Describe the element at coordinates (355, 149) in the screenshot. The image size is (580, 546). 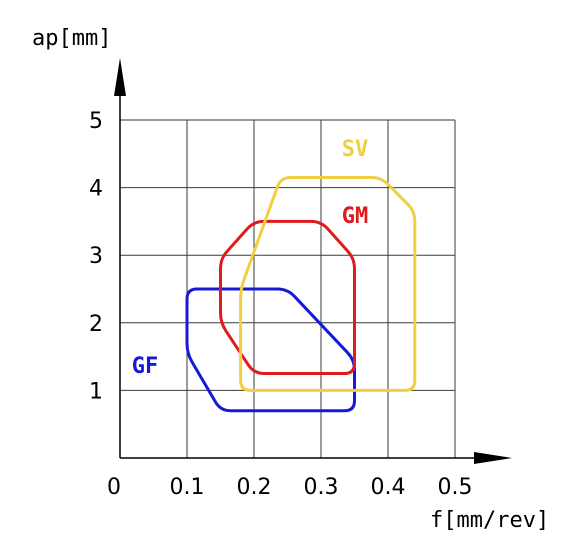
I see `series-label-sv: SV` at that location.